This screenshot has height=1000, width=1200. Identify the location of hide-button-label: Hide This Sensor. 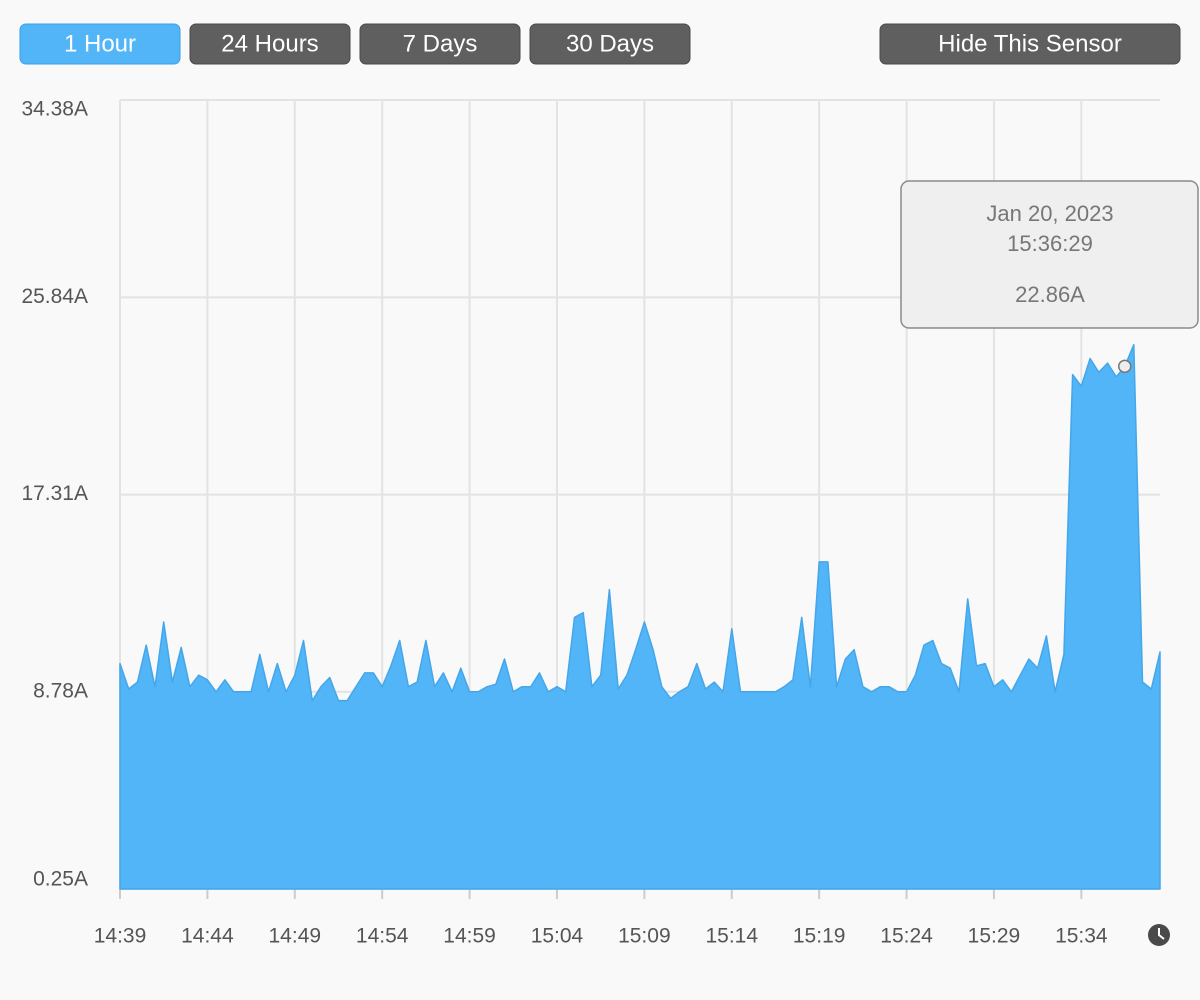
(1030, 43).